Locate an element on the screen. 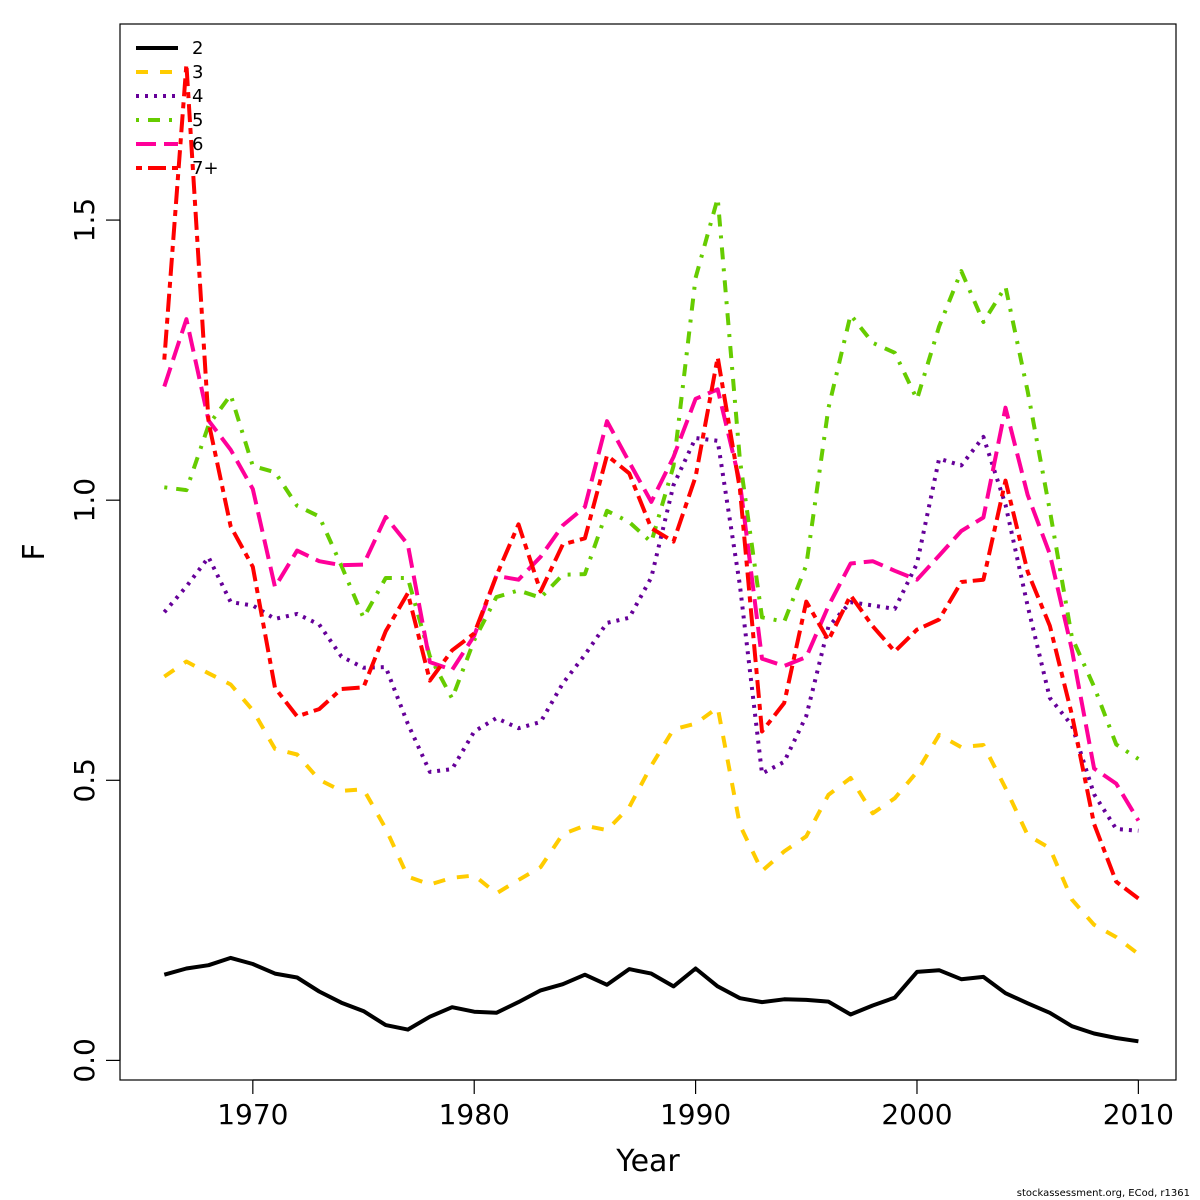 This screenshot has width=1200, height=1200. legend-label: 4 is located at coordinates (197, 96).